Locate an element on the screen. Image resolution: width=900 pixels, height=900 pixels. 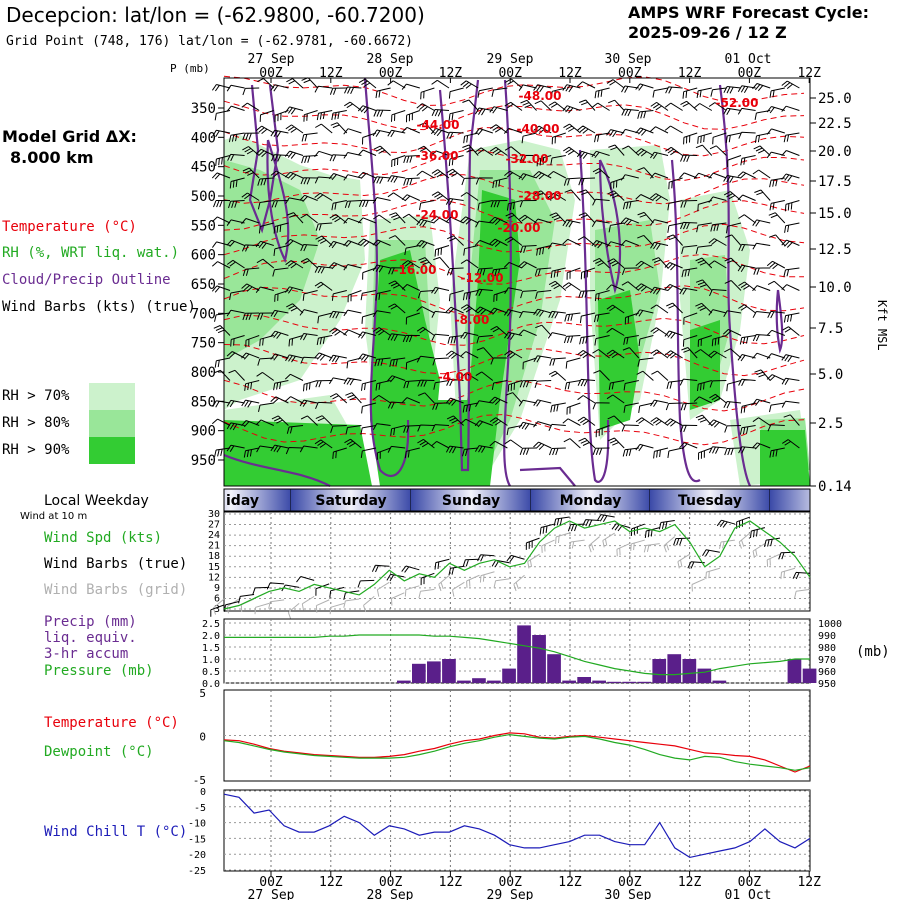
wind-tick-label: 15 is located at coordinates (214, 567).